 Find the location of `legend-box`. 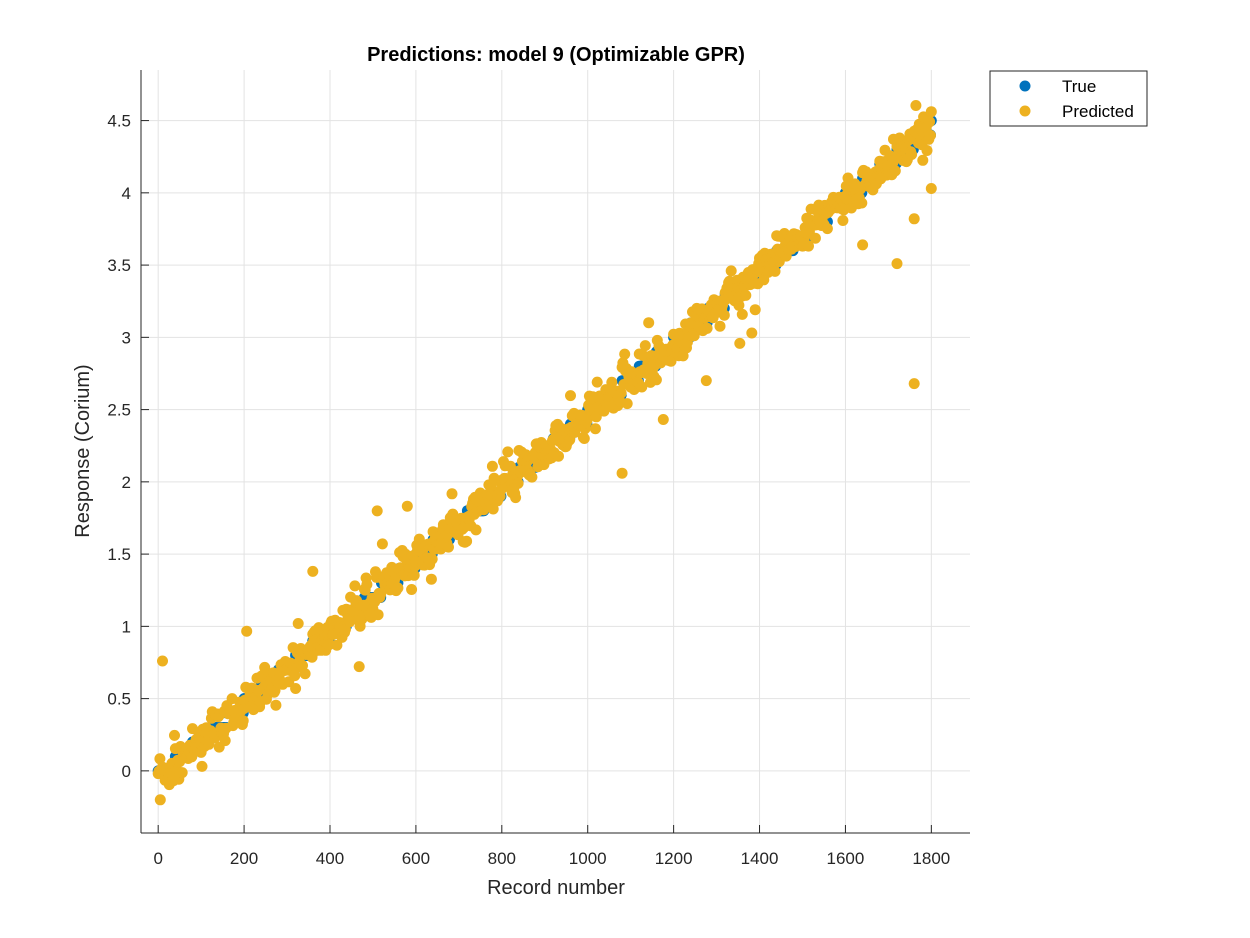

legend-box is located at coordinates (1068, 98).